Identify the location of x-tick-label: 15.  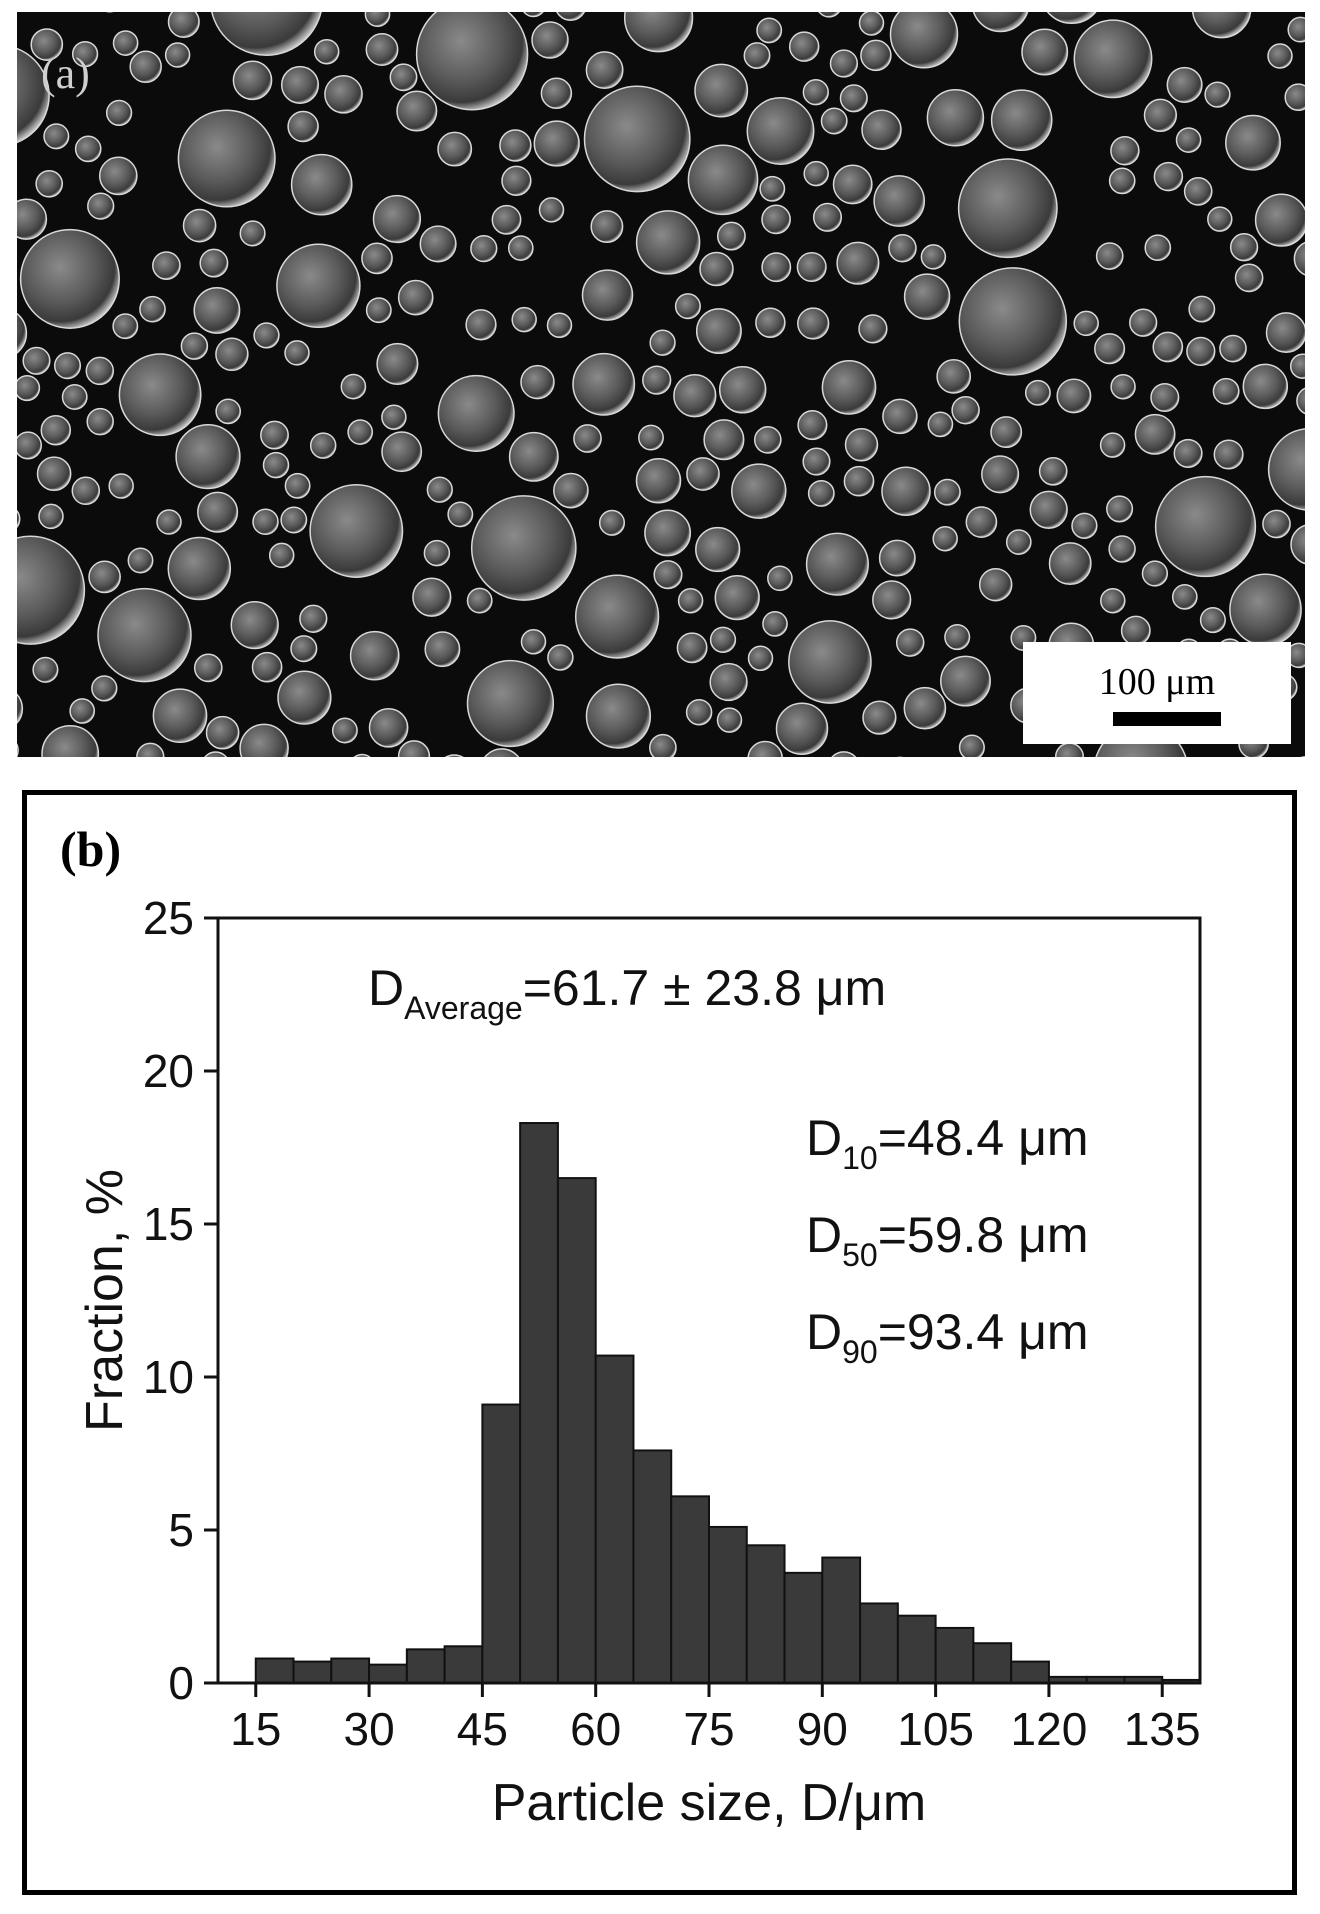
(255, 1729).